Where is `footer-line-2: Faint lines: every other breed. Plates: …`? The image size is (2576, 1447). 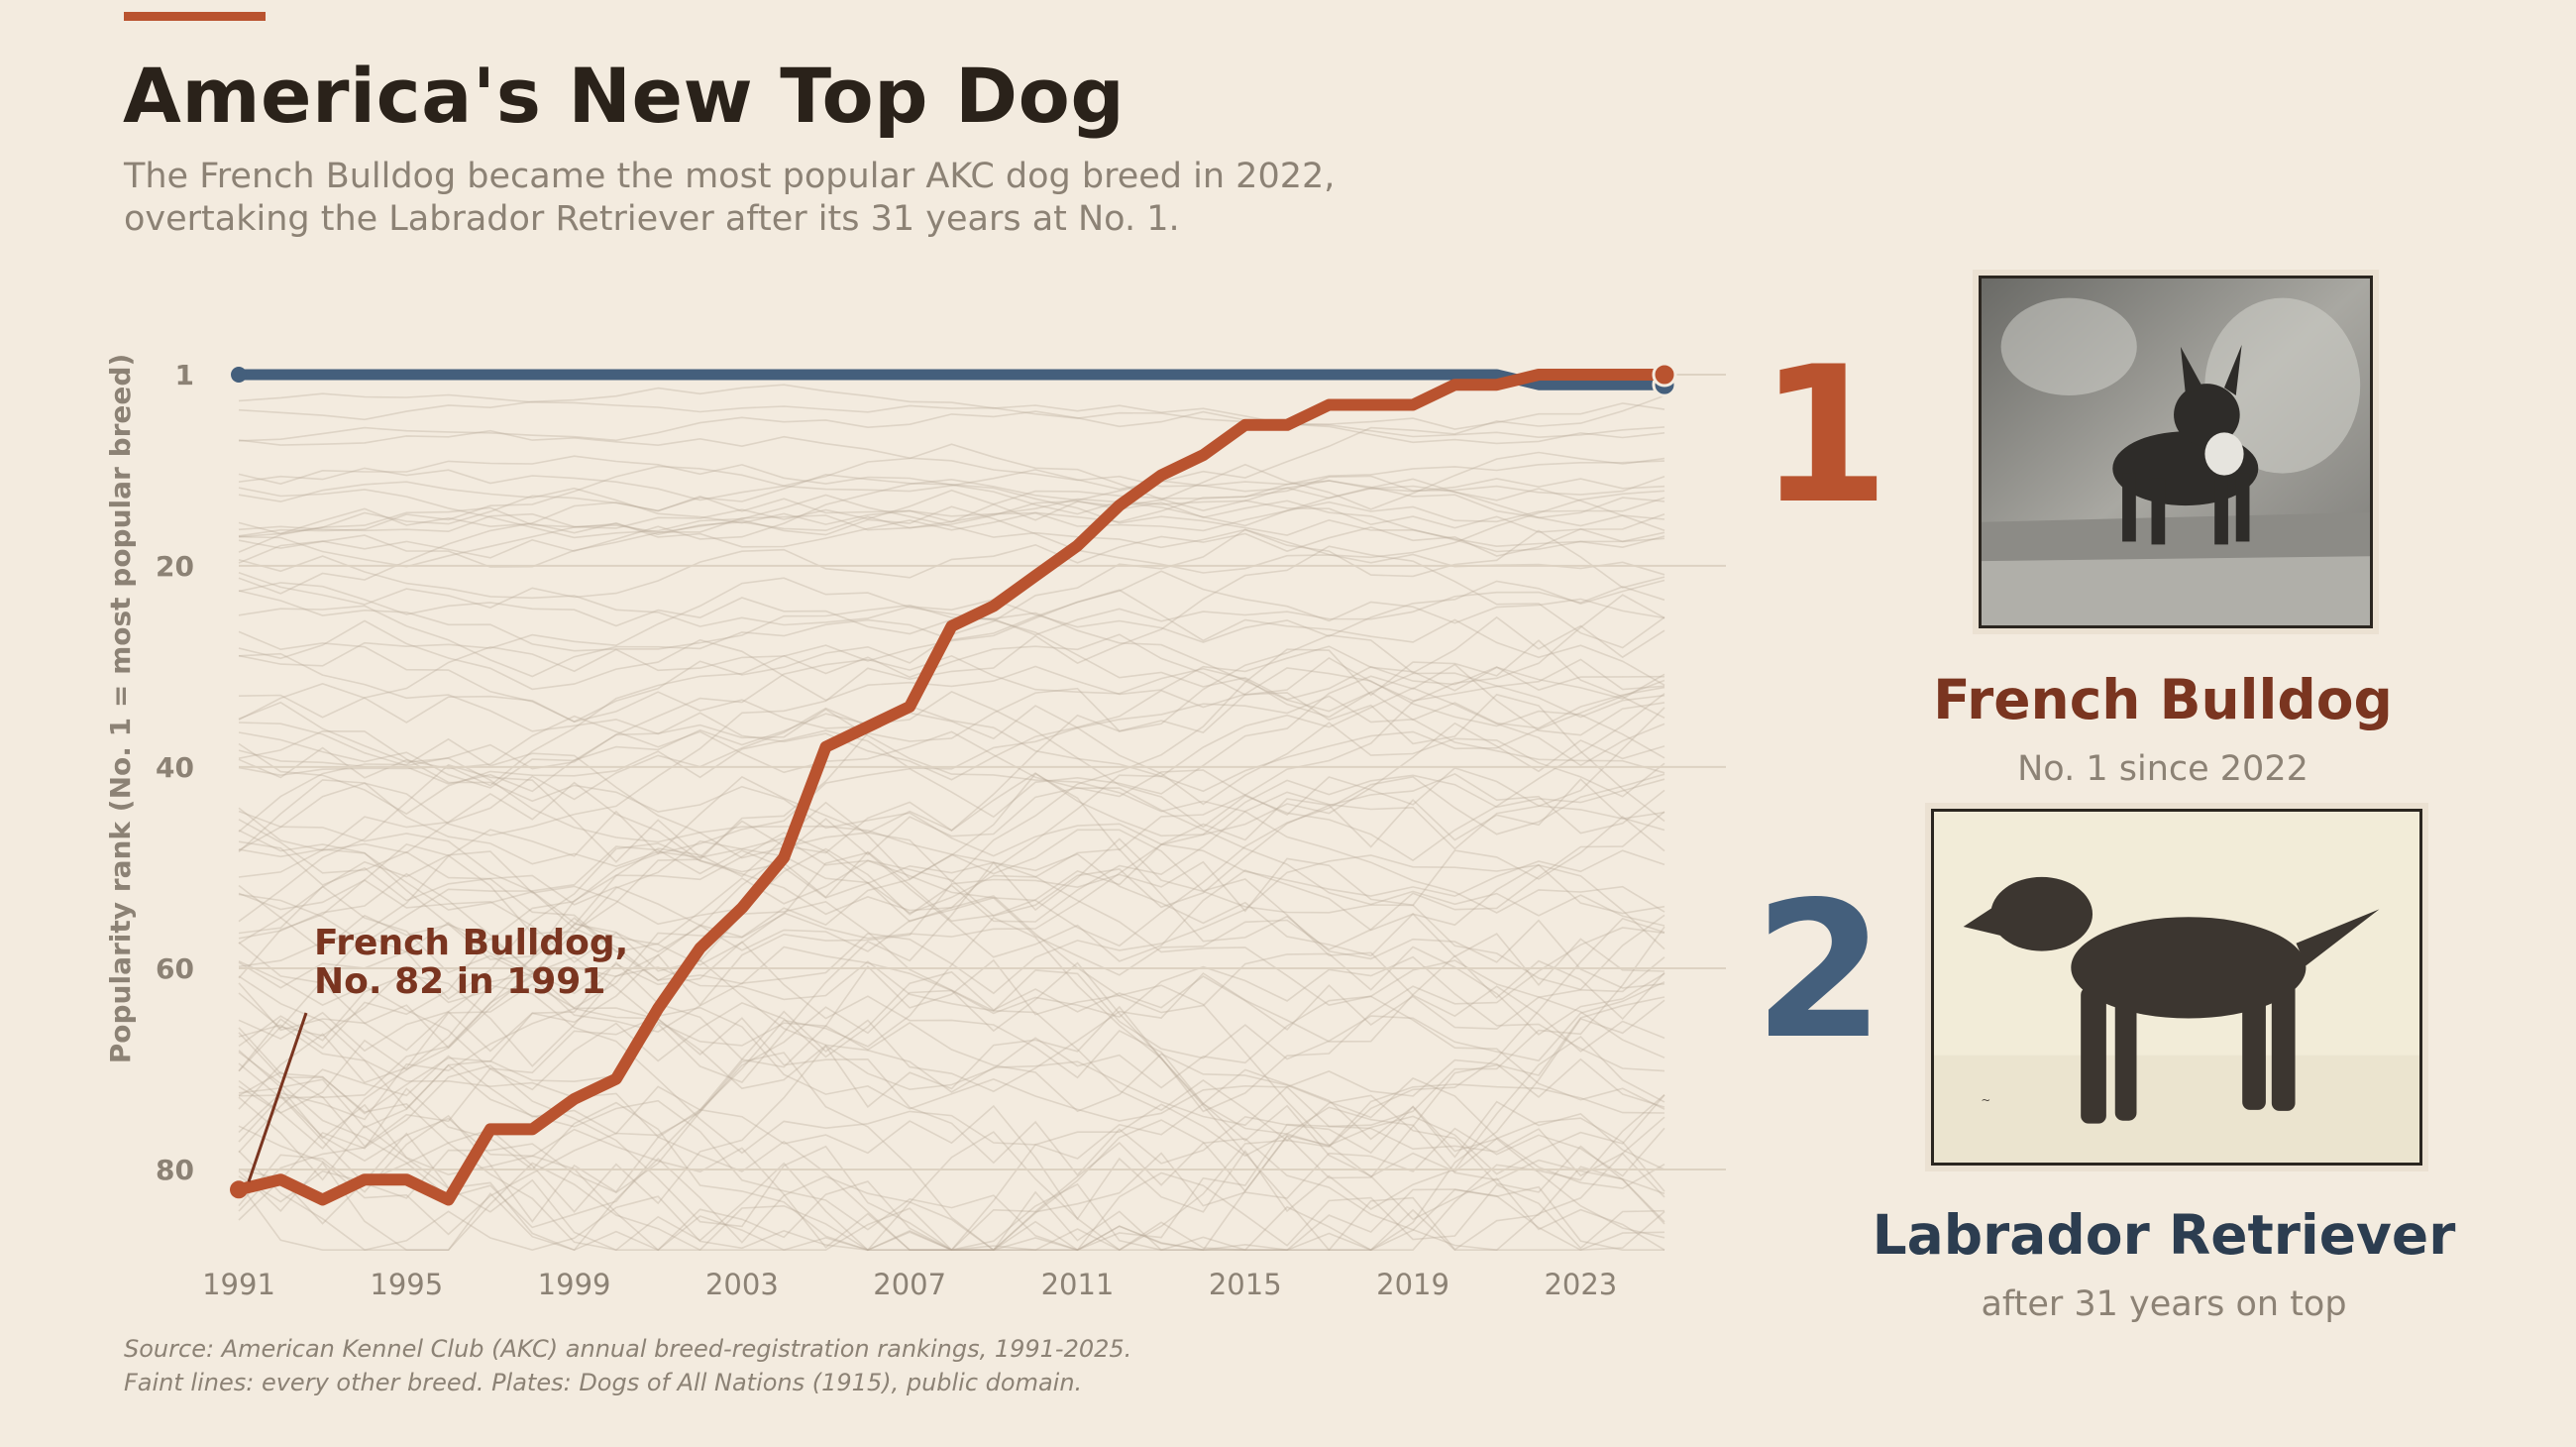 footer-line-2: Faint lines: every other breed. Plates: … is located at coordinates (603, 1382).